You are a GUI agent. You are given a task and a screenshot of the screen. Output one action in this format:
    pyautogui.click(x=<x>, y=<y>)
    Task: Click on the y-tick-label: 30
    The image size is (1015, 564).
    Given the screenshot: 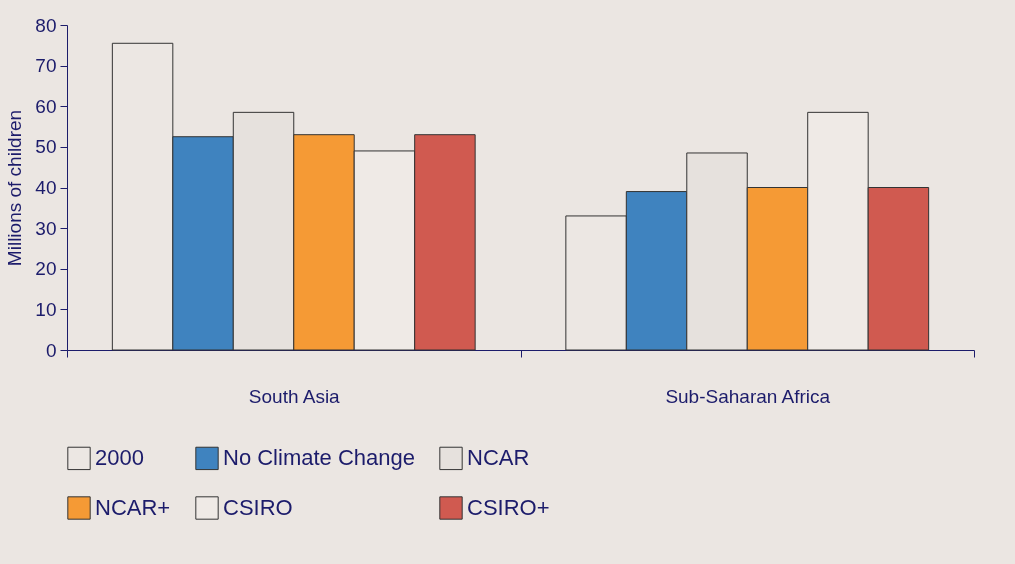 What is the action you would take?
    pyautogui.click(x=46, y=228)
    